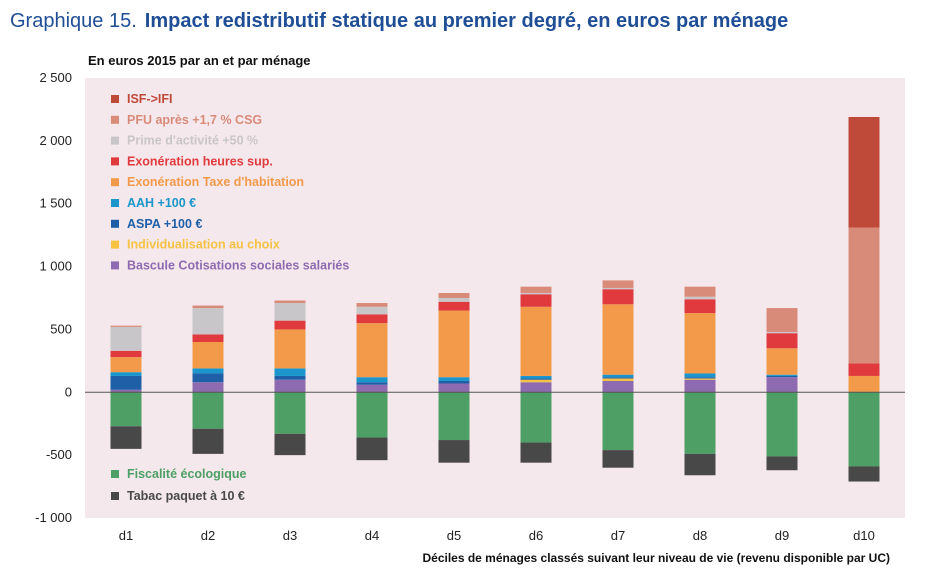  Describe the element at coordinates (150, 99) in the screenshot. I see `legend-entry: ISF->IFI` at that location.